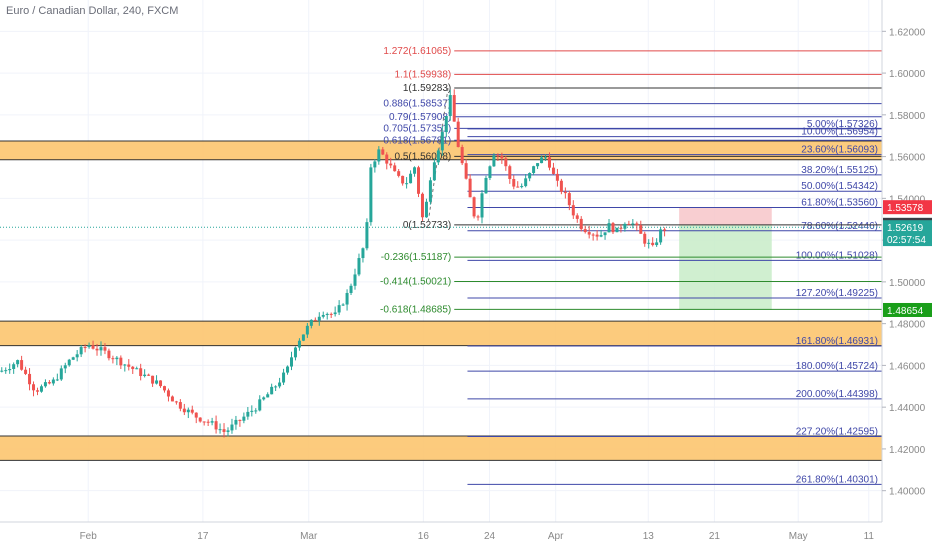 The image size is (932, 555). I want to click on fib2-level-label: 161.80%(1.46931), so click(837, 341).